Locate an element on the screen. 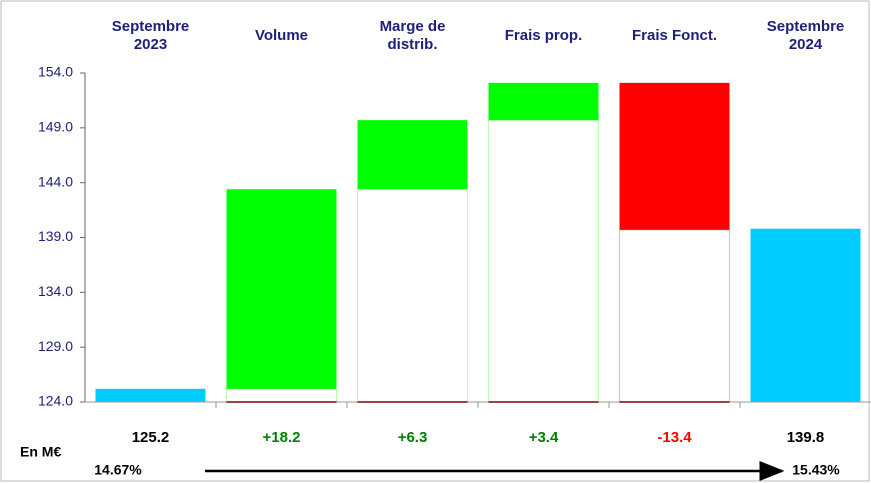 The height and width of the screenshot is (483, 871). y-tick-label: 149.0 is located at coordinates (55, 127).